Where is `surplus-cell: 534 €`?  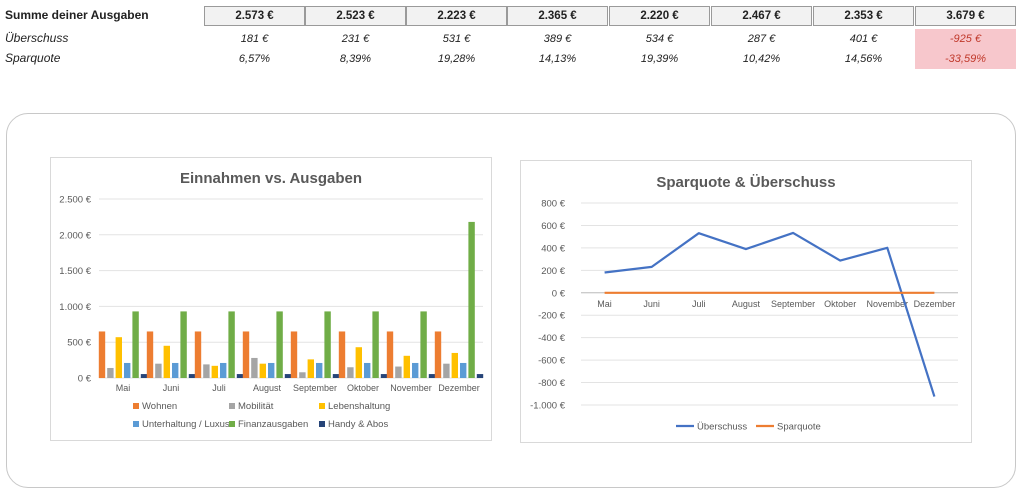 surplus-cell: 534 € is located at coordinates (659, 39).